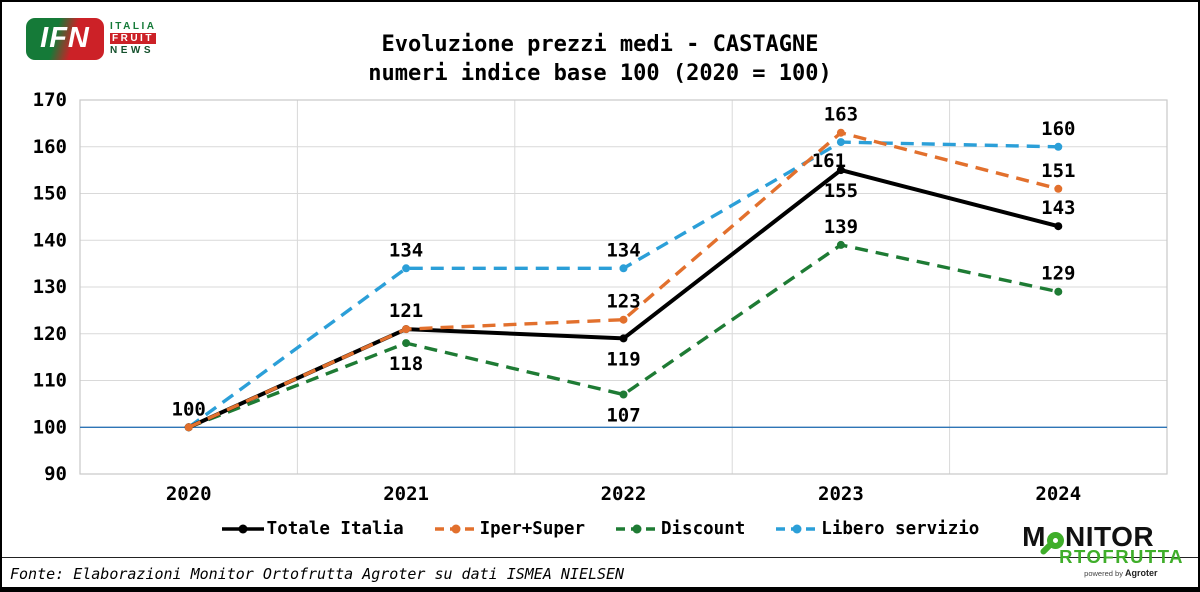 The height and width of the screenshot is (592, 1200). What do you see at coordinates (1058, 494) in the screenshot?
I see `svg-text: 2024` at bounding box center [1058, 494].